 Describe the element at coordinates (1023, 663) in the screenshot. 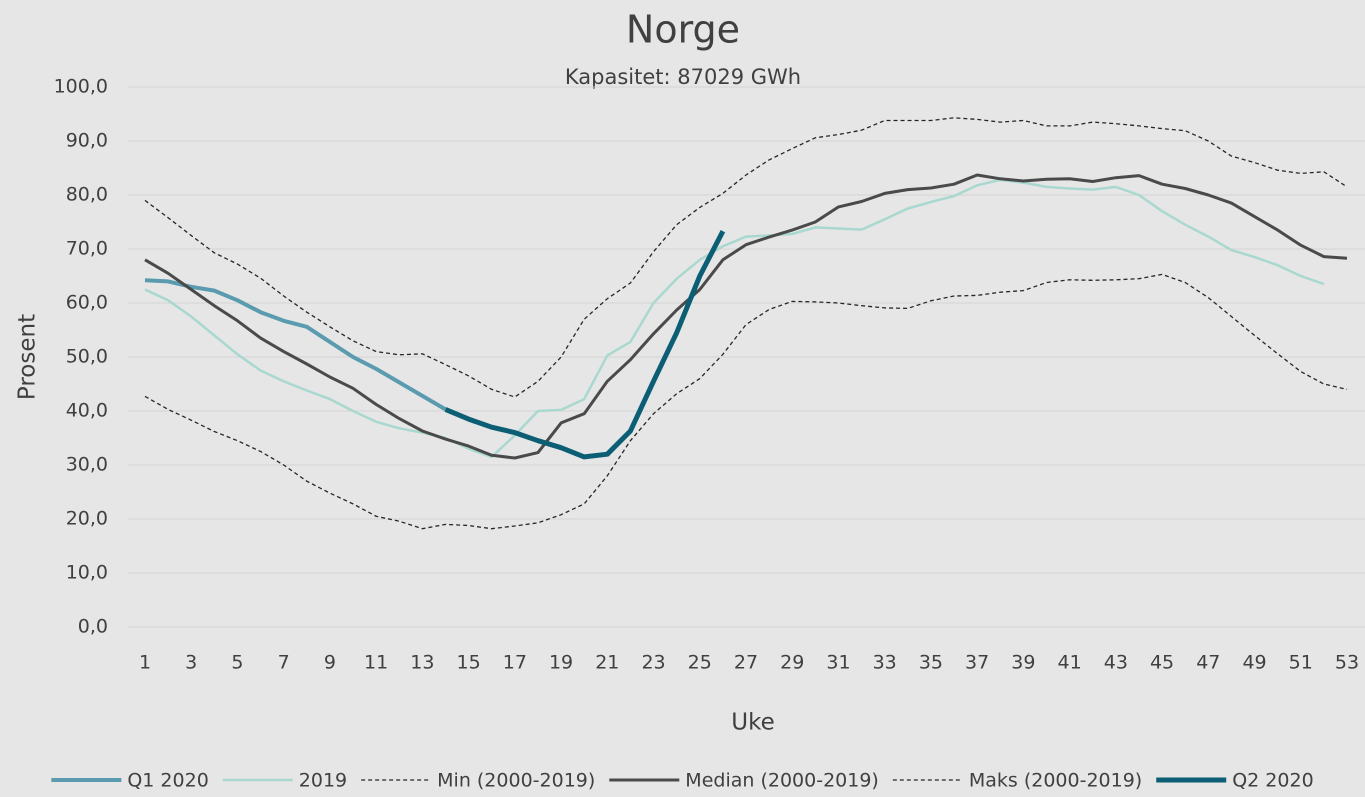

I see `x-tick-label: 39` at that location.